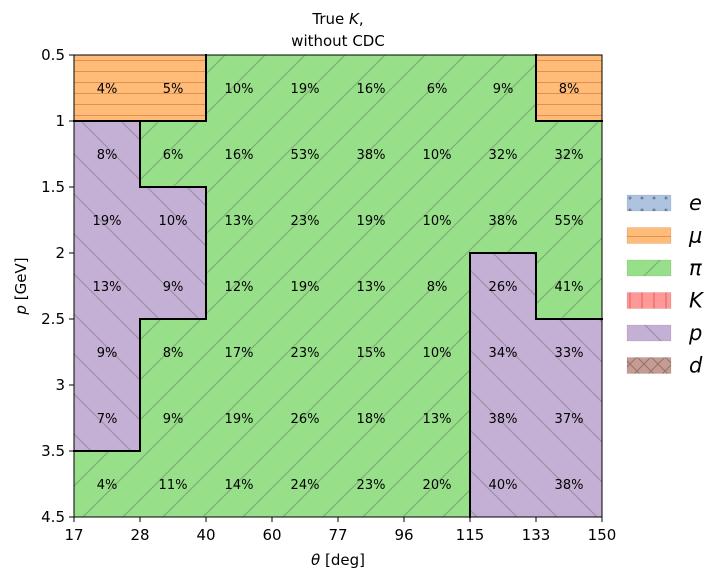 The image size is (726, 581). What do you see at coordinates (437, 221) in the screenshot?
I see `cell-value-r2-c5: 10%` at bounding box center [437, 221].